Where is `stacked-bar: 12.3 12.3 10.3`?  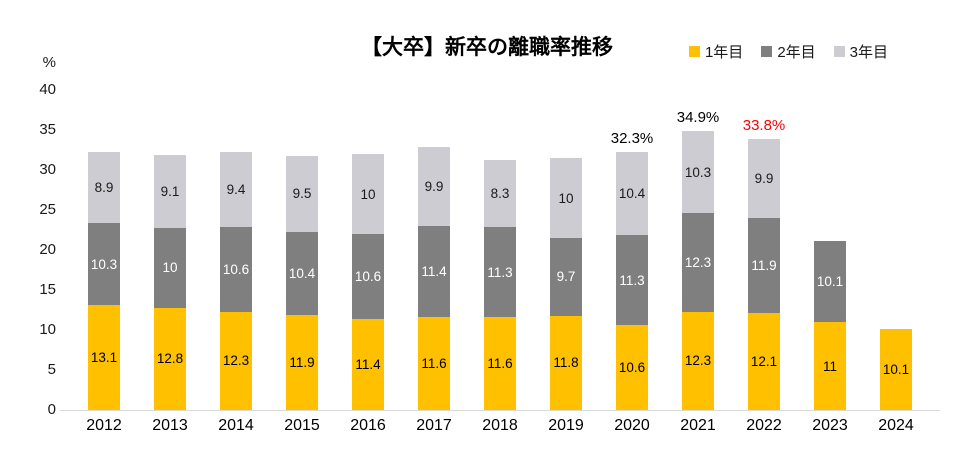
stacked-bar: 12.3 12.3 10.3 is located at coordinates (698, 270).